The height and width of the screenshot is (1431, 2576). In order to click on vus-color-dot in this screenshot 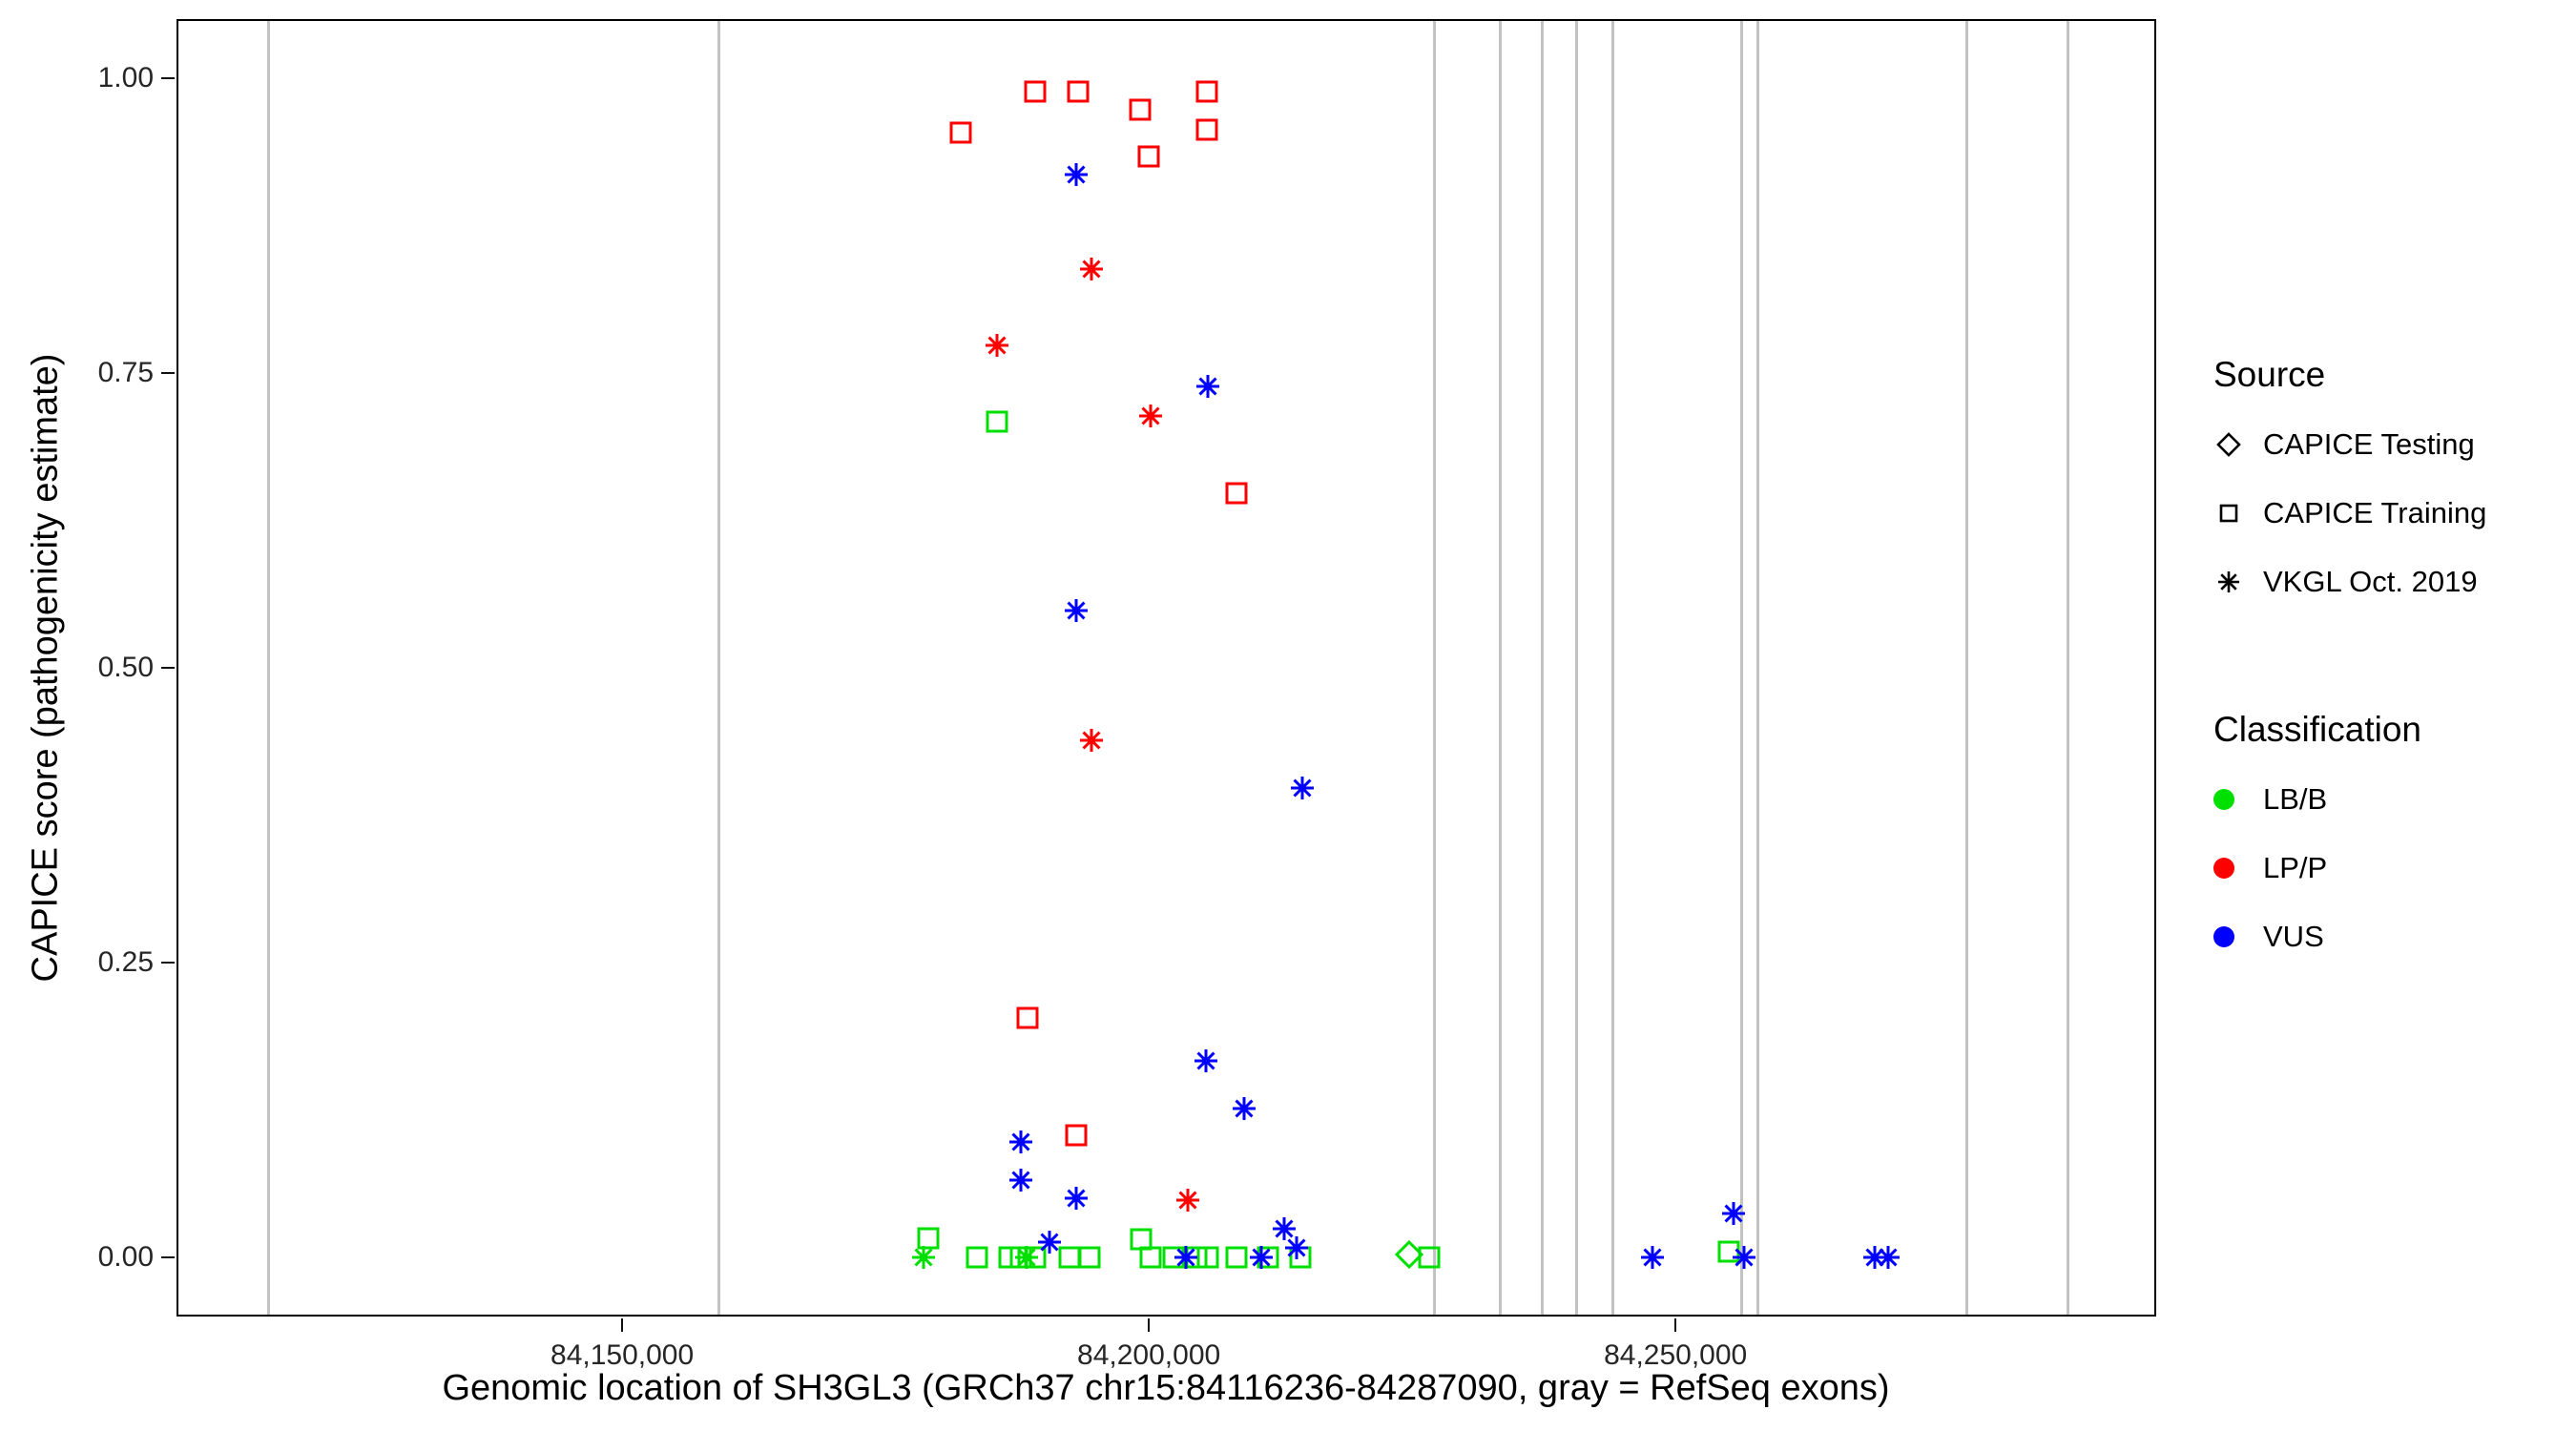, I will do `click(2223, 936)`.